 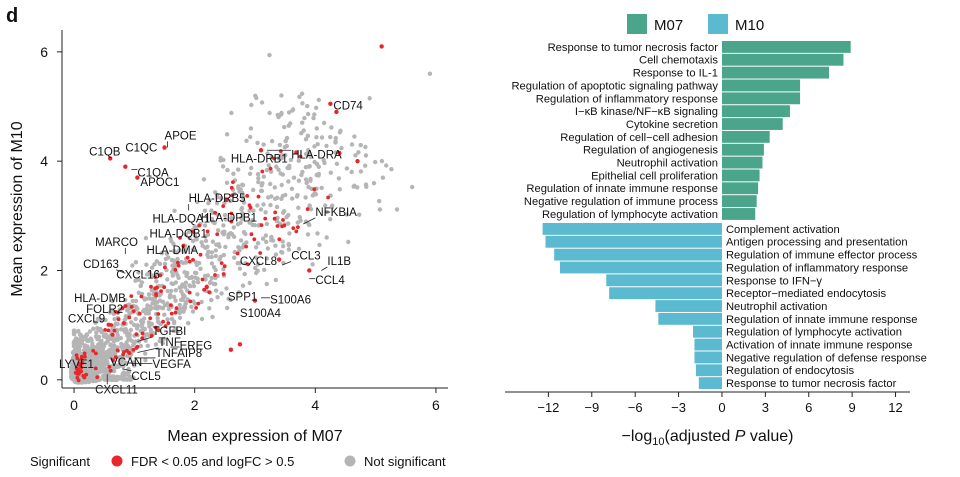 What do you see at coordinates (169, 332) in the screenshot?
I see `gene-label: TGFBI` at bounding box center [169, 332].